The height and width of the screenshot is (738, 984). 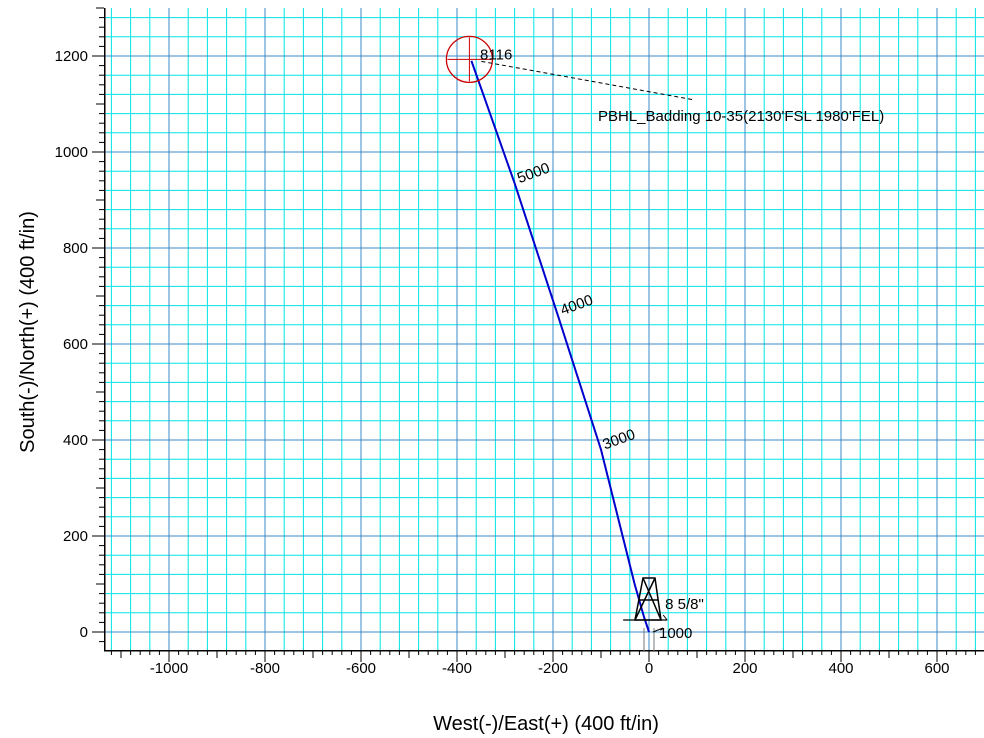 I want to click on y-axis-line, so click(x=105, y=329).